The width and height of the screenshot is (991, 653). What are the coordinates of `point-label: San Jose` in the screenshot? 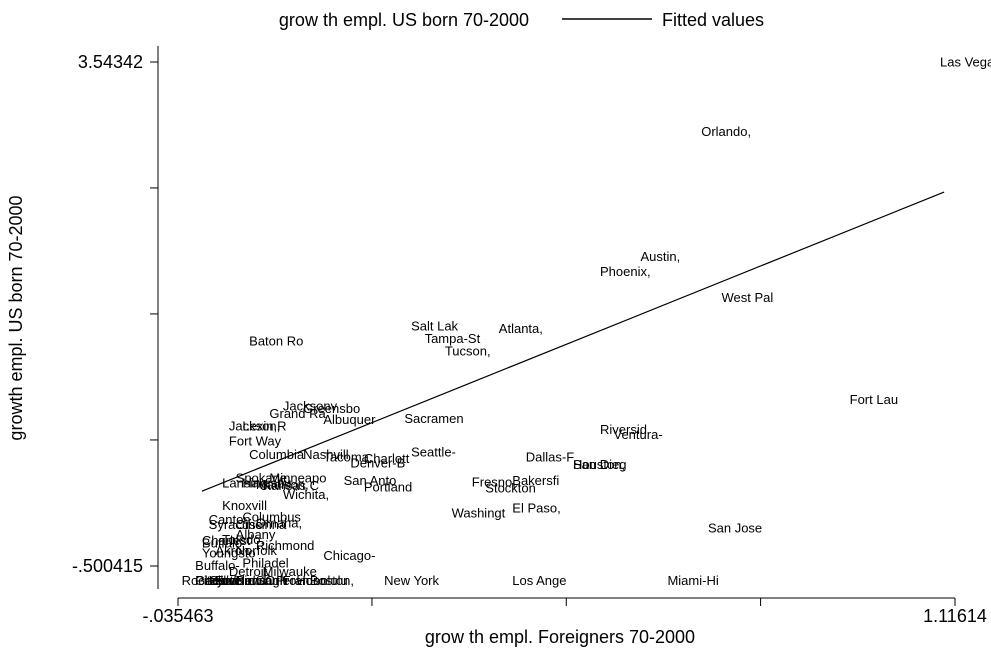 It's located at (735, 528).